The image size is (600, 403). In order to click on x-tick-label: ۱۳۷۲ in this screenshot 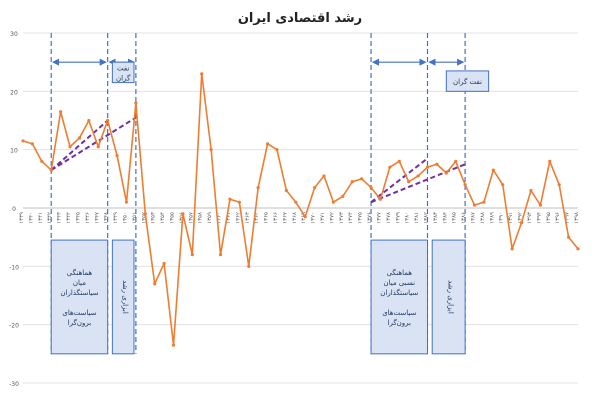, I will do `click(332, 218)`.